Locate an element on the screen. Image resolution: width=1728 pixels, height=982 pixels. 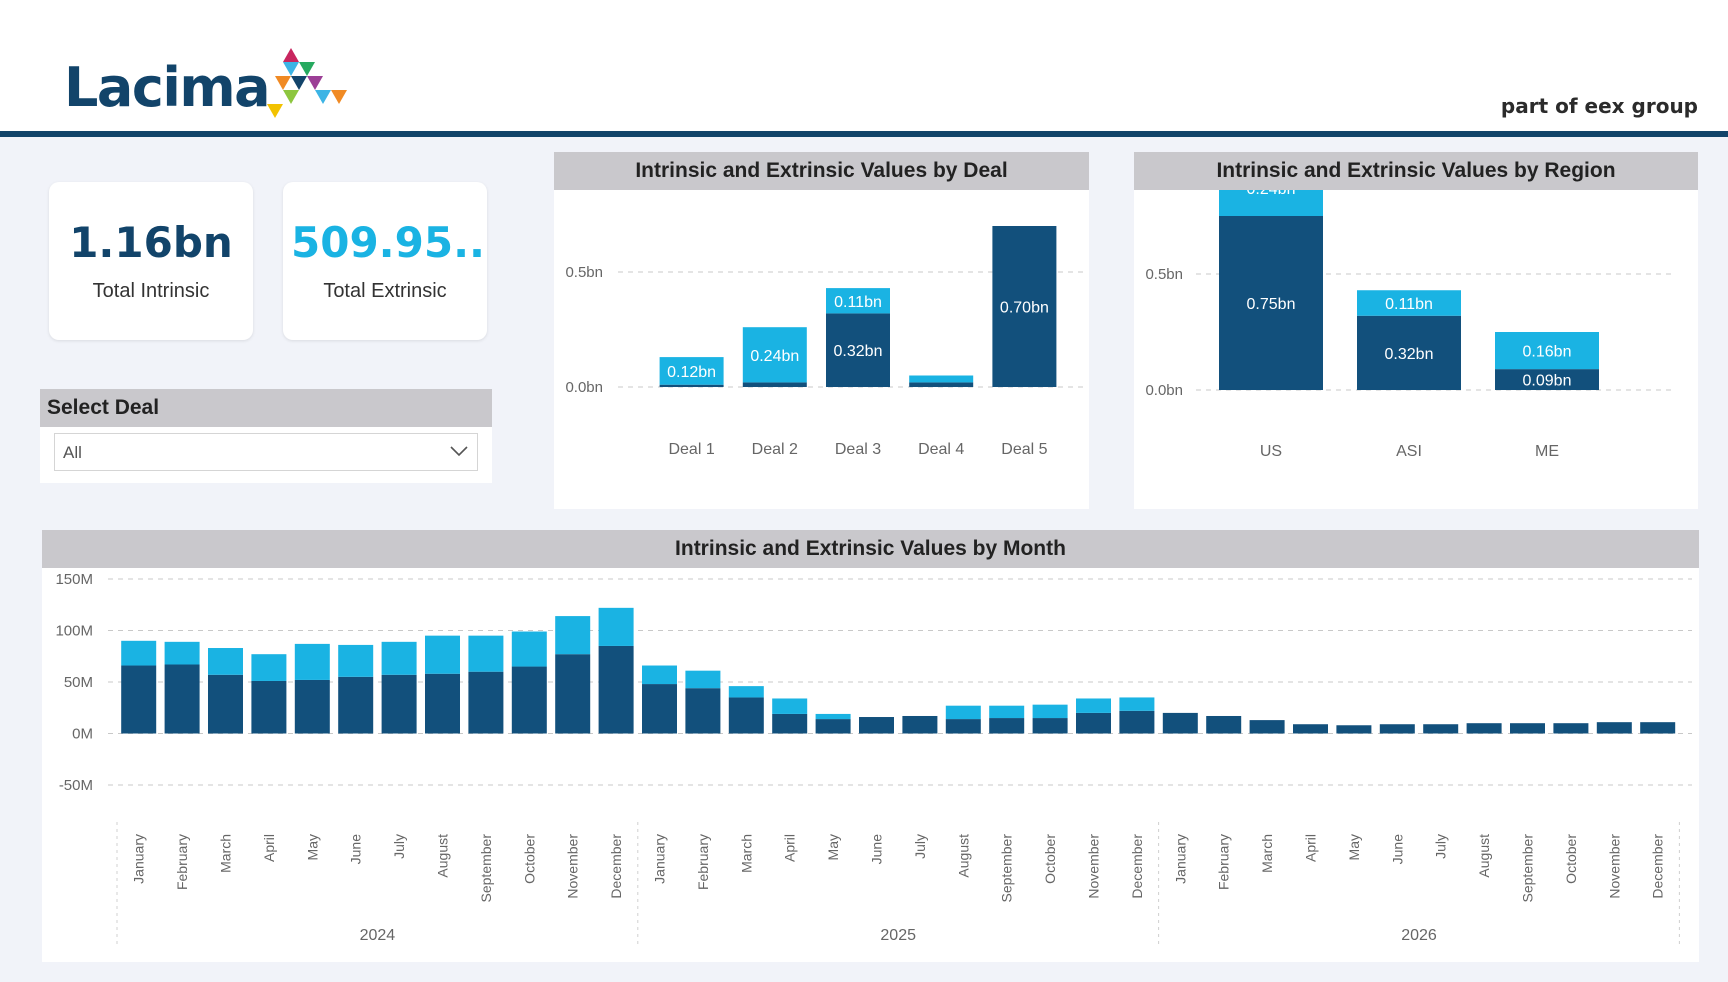
x-tick-label: June is located at coordinates (877, 849).